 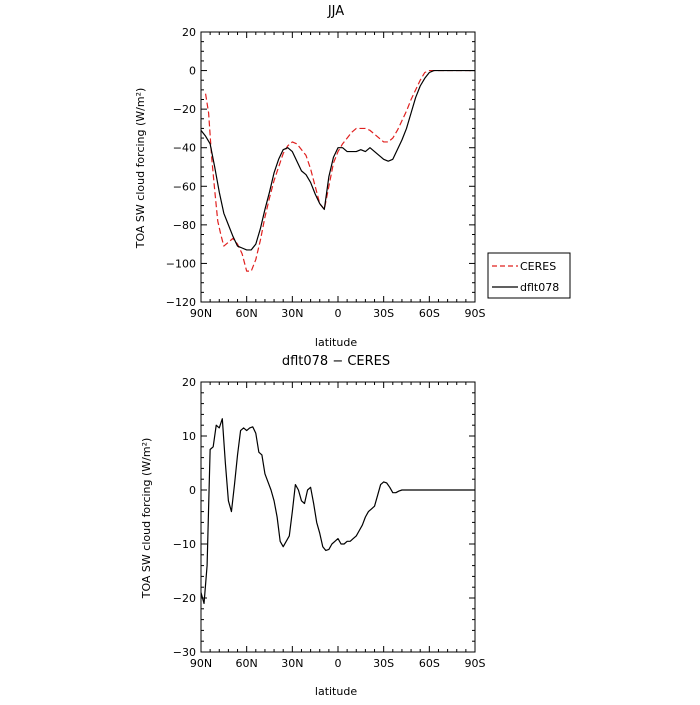 What do you see at coordinates (184, 652) in the screenshot?
I see `y-tick-label: −30` at bounding box center [184, 652].